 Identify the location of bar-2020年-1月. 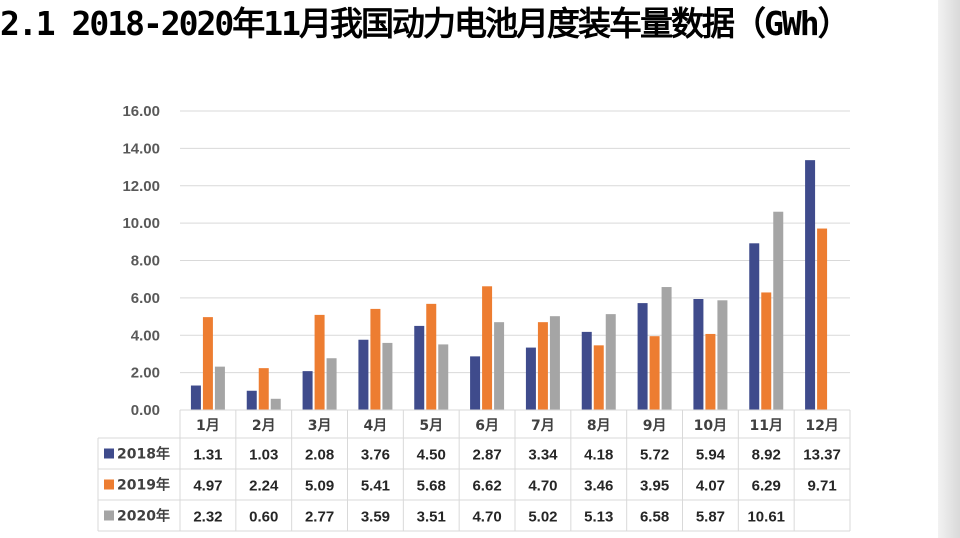
(219, 388).